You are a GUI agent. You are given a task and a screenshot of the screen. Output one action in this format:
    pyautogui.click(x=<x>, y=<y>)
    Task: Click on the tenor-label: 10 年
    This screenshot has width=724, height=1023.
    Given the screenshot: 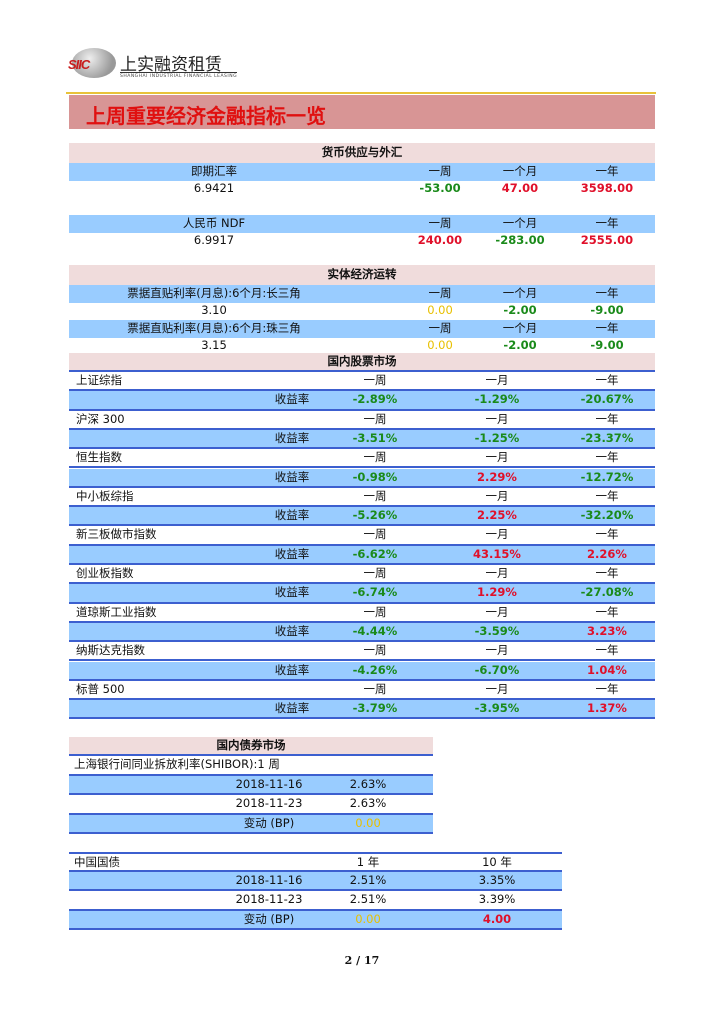 What is the action you would take?
    pyautogui.click(x=497, y=862)
    